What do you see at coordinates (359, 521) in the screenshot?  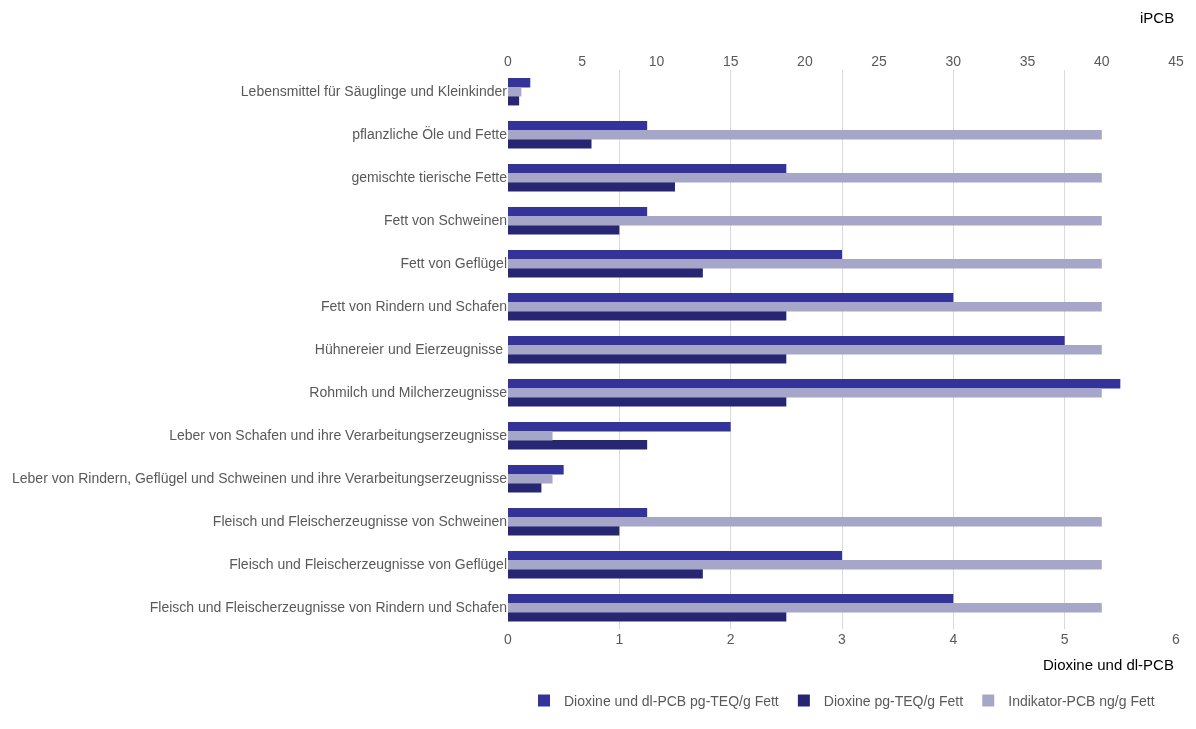 I see `y-tick-label: Fleisch und Fleischerzeugnisse von Schweinen` at bounding box center [359, 521].